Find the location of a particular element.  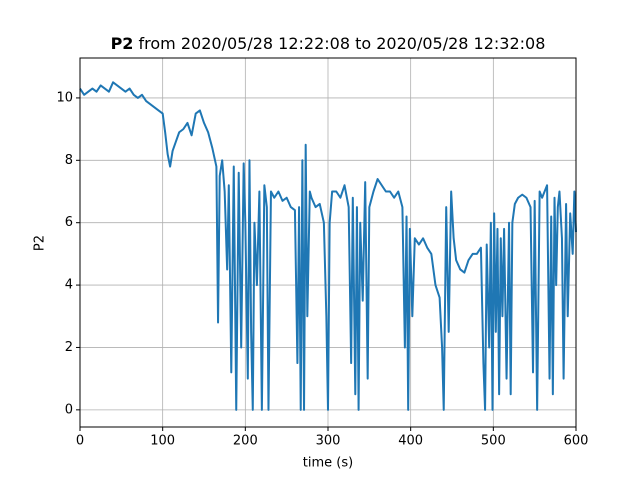

y-axis-label: P2 is located at coordinates (40, 243).